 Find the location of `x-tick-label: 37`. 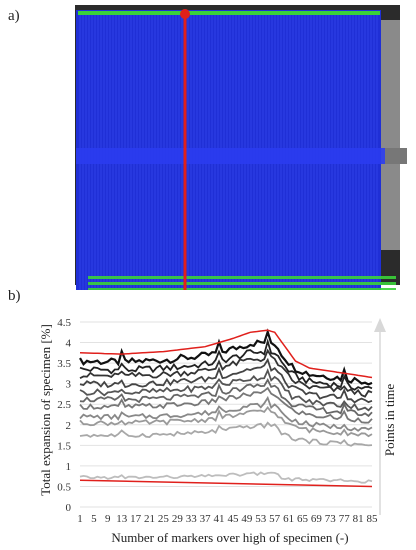

x-tick-label: 37 is located at coordinates (206, 519).